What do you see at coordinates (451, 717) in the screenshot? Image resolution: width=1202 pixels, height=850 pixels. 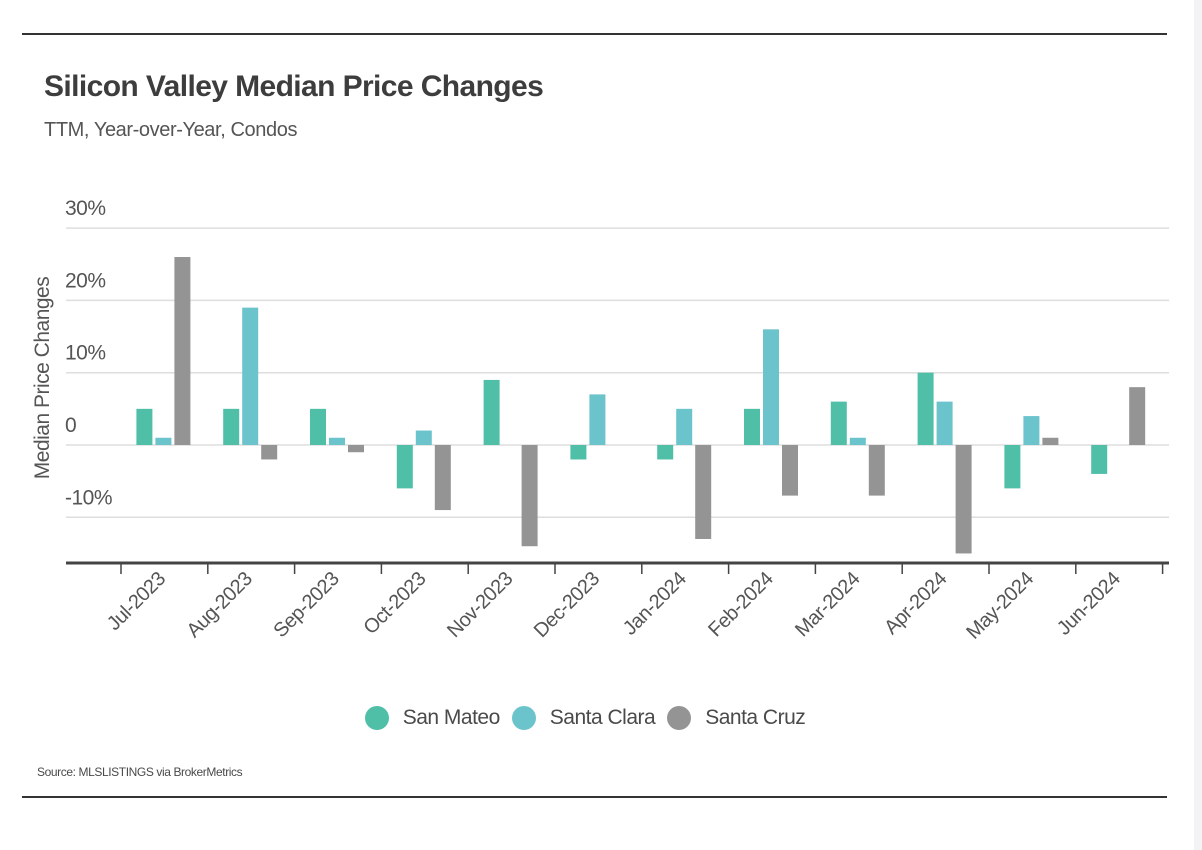 I see `legend-label: San Mateo` at bounding box center [451, 717].